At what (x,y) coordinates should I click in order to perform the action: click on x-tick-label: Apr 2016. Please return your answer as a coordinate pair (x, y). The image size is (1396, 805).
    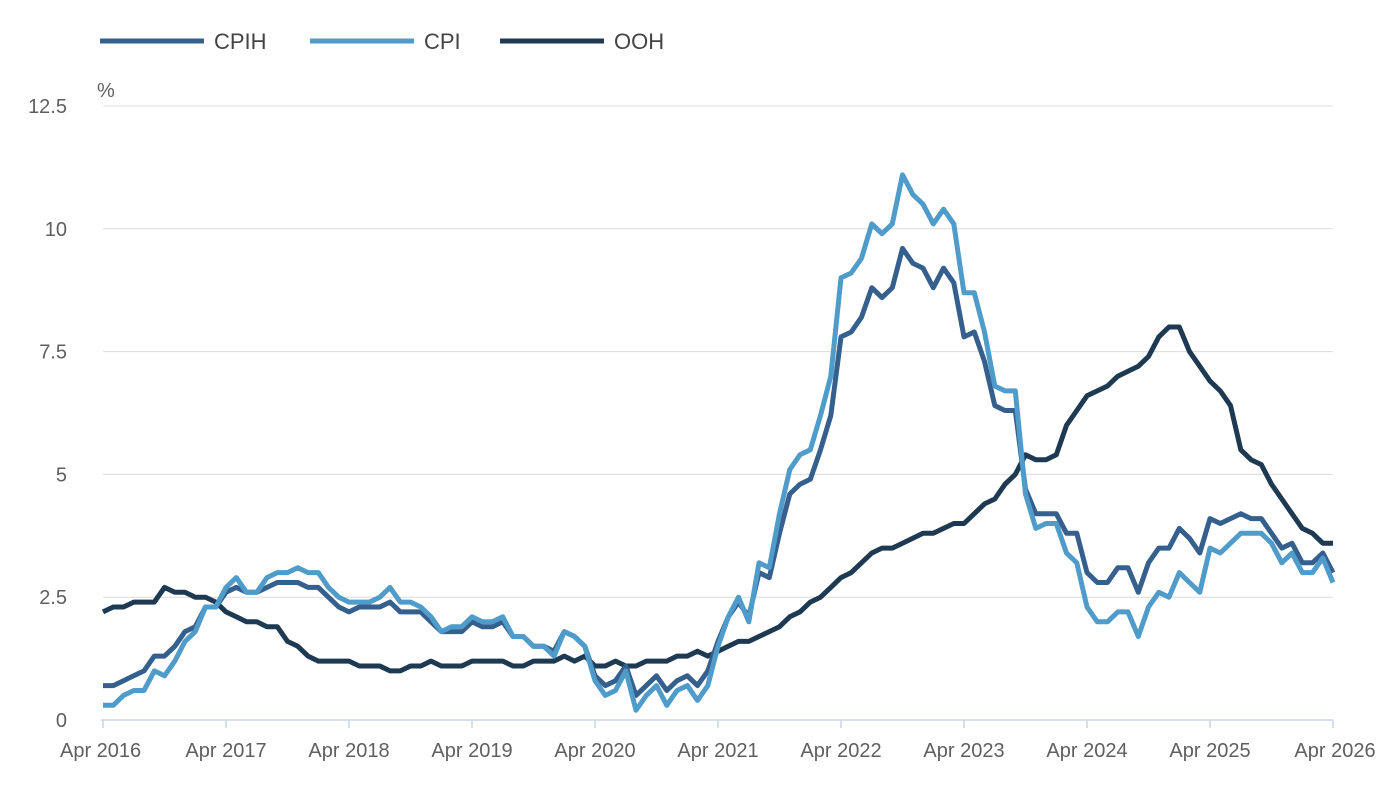
    Looking at the image, I should click on (100, 751).